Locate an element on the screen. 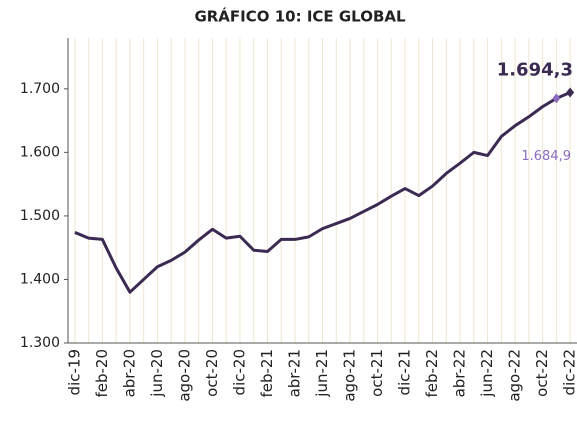  y-tick-label: 1.600 is located at coordinates (40, 152).